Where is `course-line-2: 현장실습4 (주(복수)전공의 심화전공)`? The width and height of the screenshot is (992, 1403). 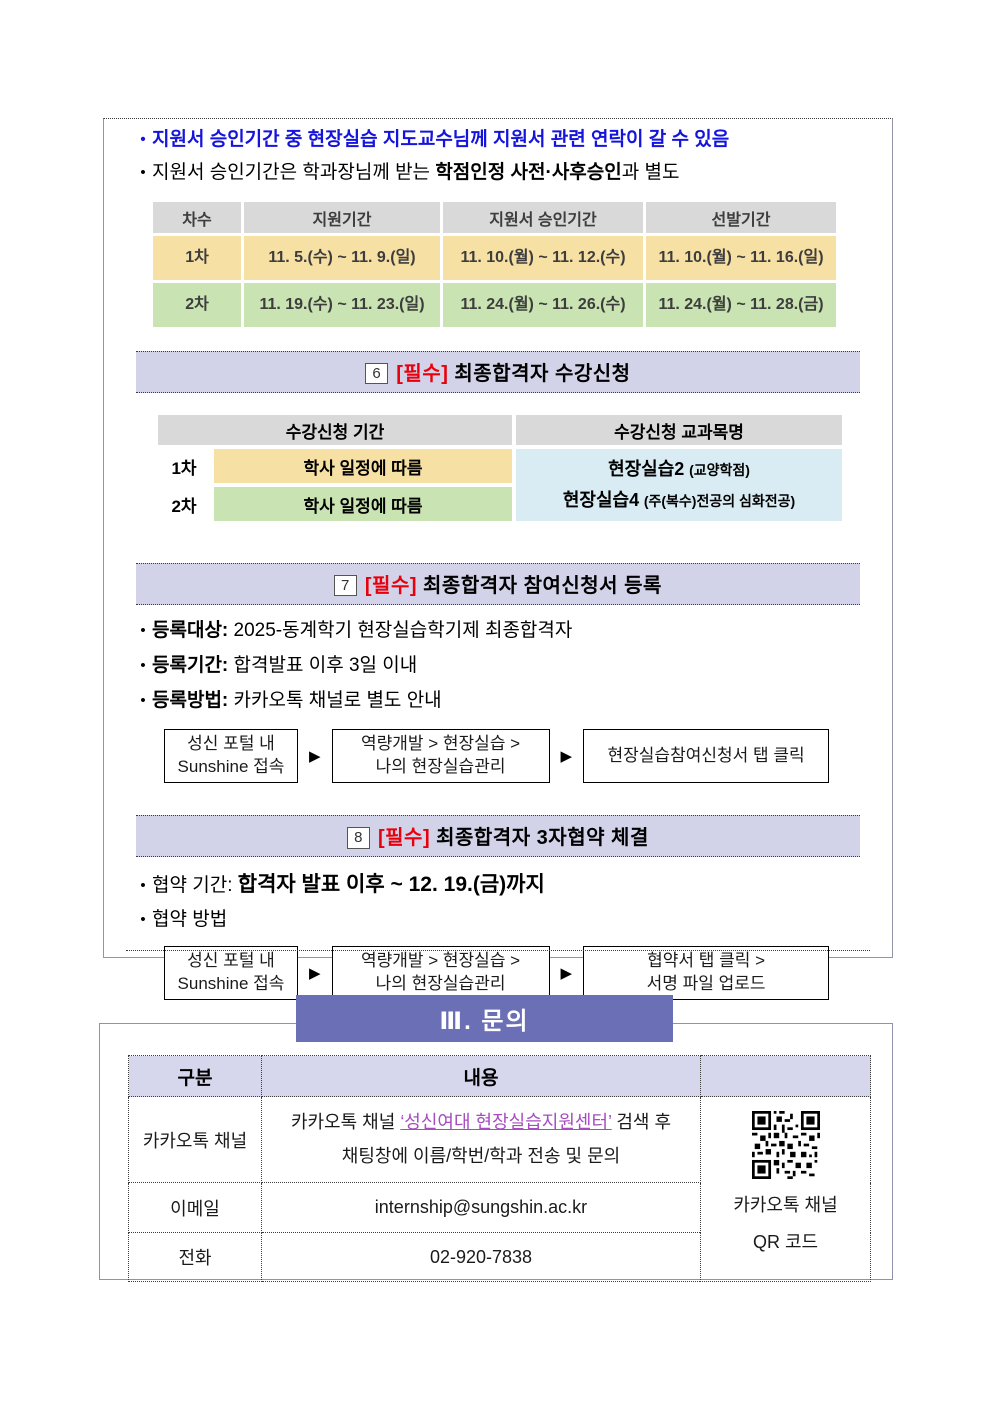 course-line-2: 현장실습4 (주(복수)전공의 심화전공) is located at coordinates (679, 501).